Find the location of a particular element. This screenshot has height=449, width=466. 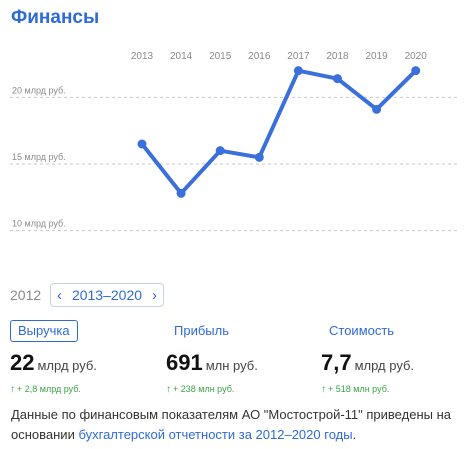

metric-profit-value: 691 is located at coordinates (184, 362).